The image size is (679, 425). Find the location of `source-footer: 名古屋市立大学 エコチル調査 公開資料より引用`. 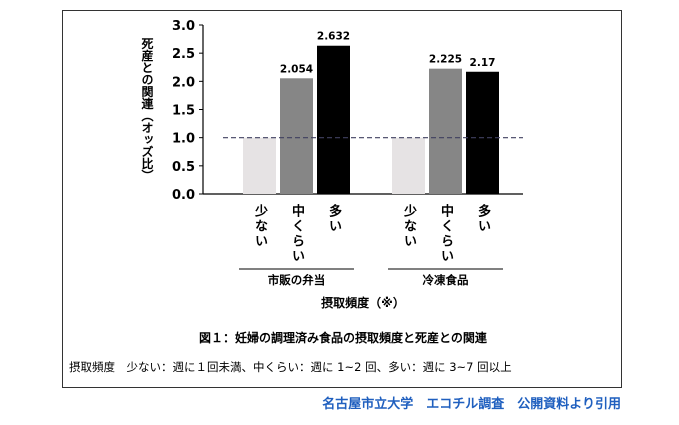

source-footer: 名古屋市立大学 エコチル調査 公開資料より引用 is located at coordinates (471, 404).